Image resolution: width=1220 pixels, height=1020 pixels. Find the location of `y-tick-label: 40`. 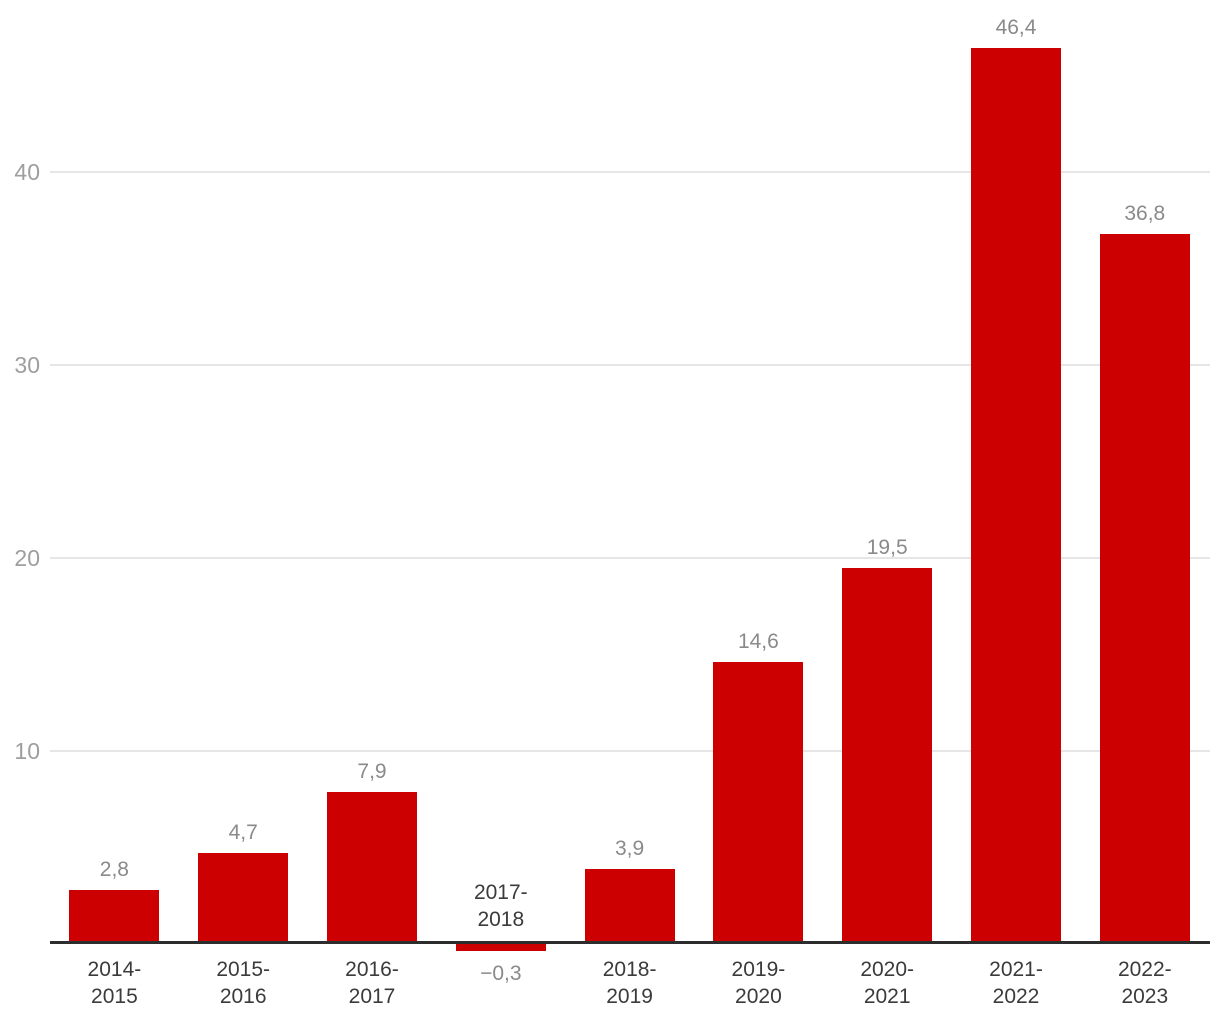

y-tick-label: 40 is located at coordinates (27, 172).